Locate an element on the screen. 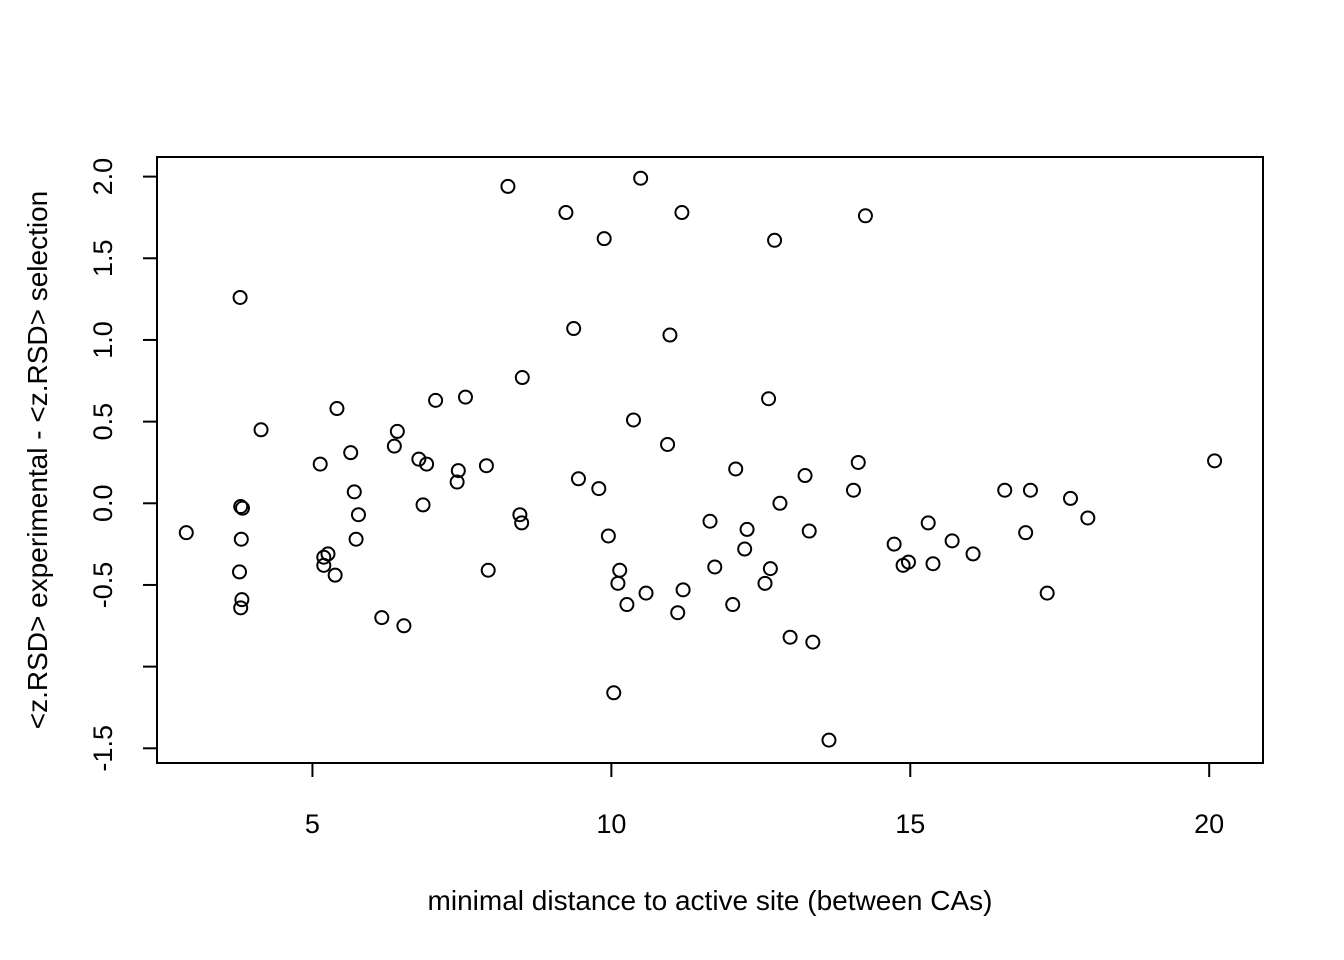  y-tick-label: 0.0 is located at coordinates (103, 504).